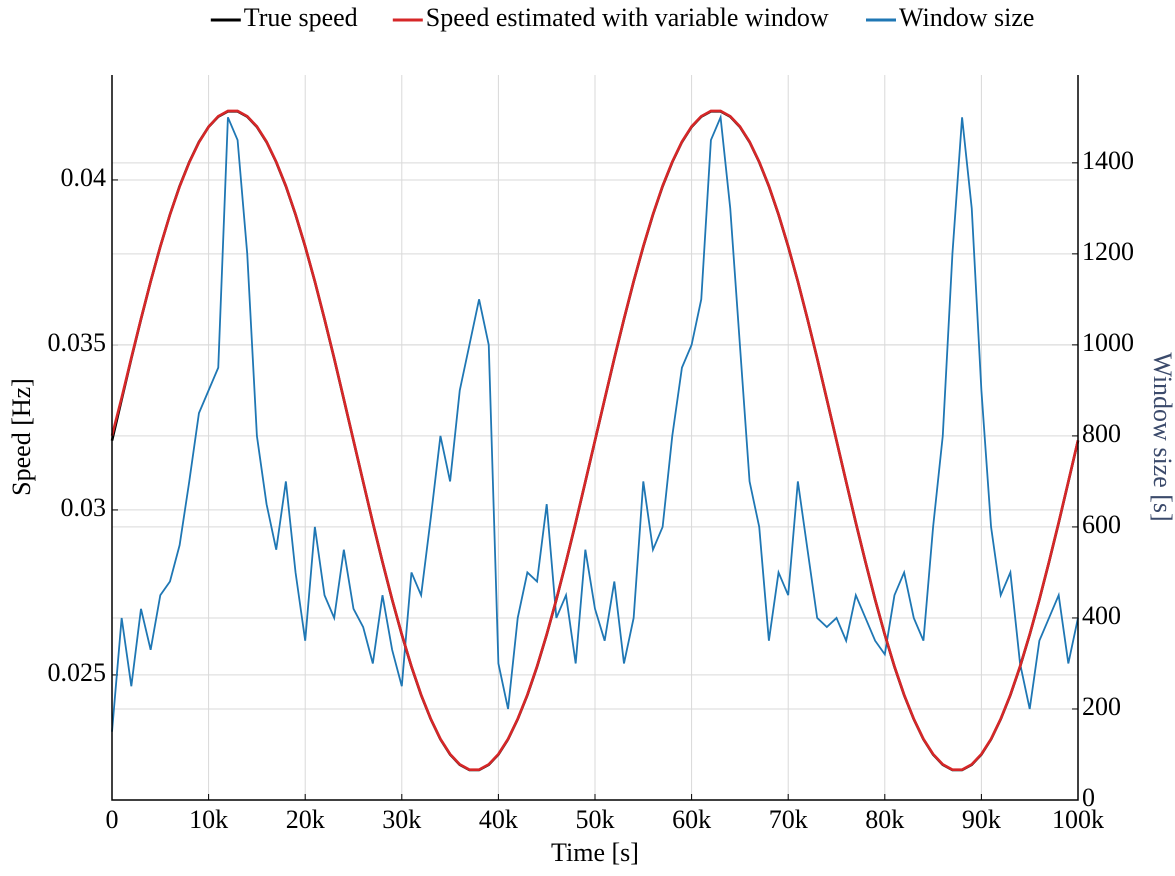 Image resolution: width=1175 pixels, height=876 pixels. Describe the element at coordinates (84, 507) in the screenshot. I see `y-tick-label: 0.03` at that location.